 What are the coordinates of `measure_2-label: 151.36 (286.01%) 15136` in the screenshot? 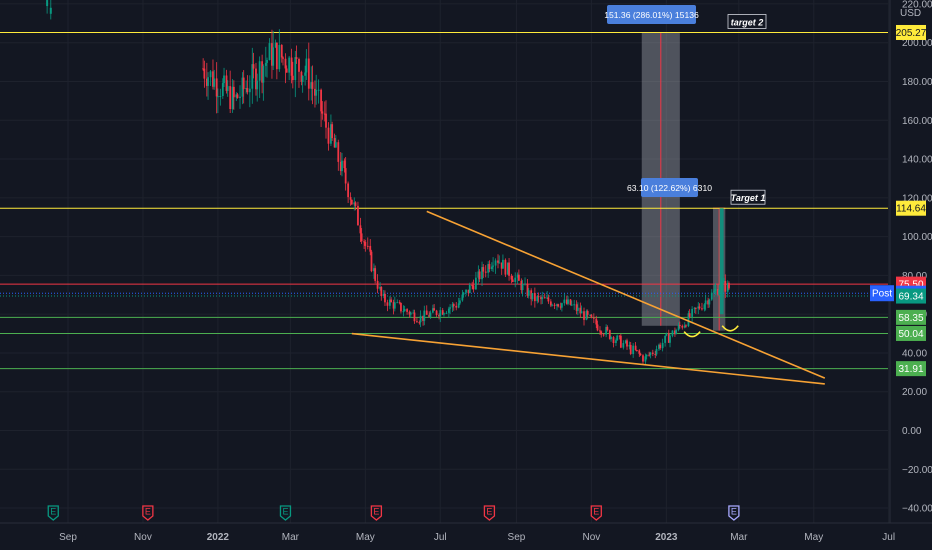 It's located at (651, 15).